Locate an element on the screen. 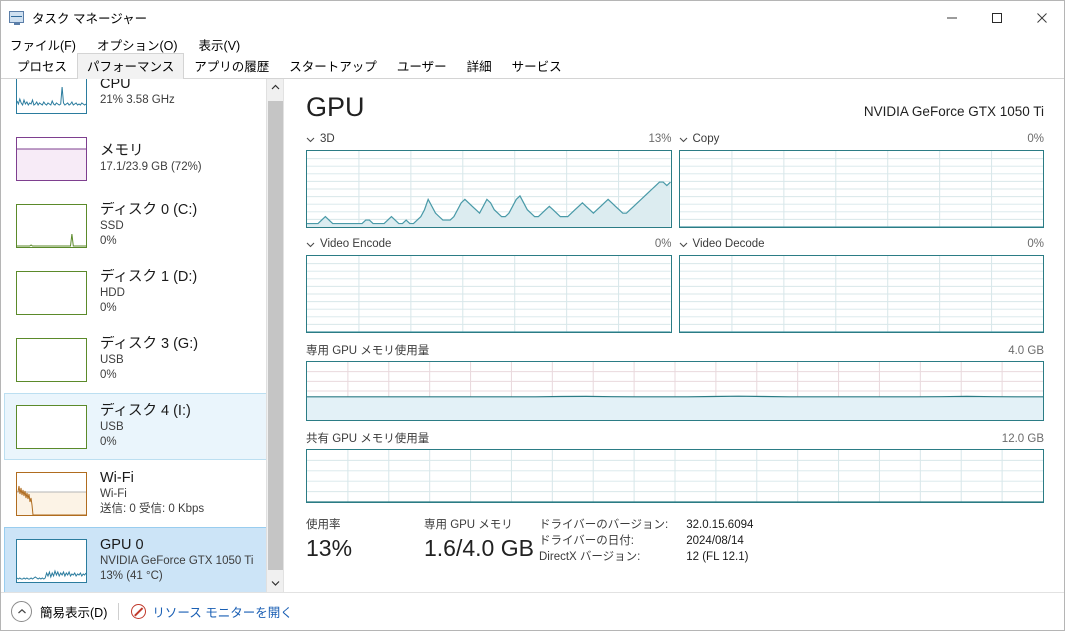  sidebar-item-label: CPU is located at coordinates (115, 85).